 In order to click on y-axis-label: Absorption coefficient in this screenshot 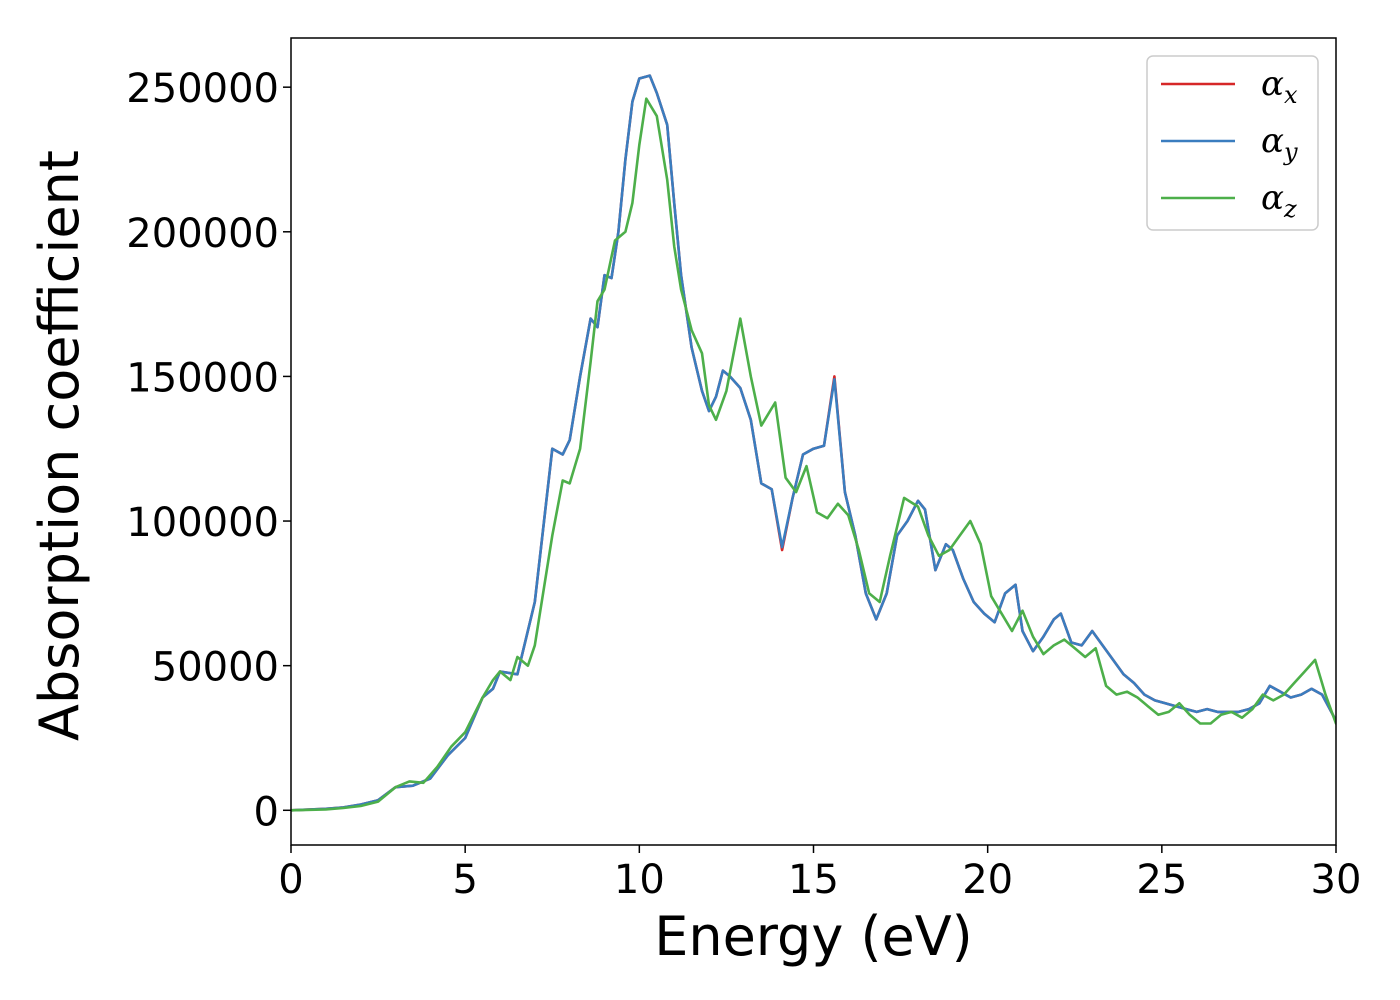, I will do `click(59, 445)`.